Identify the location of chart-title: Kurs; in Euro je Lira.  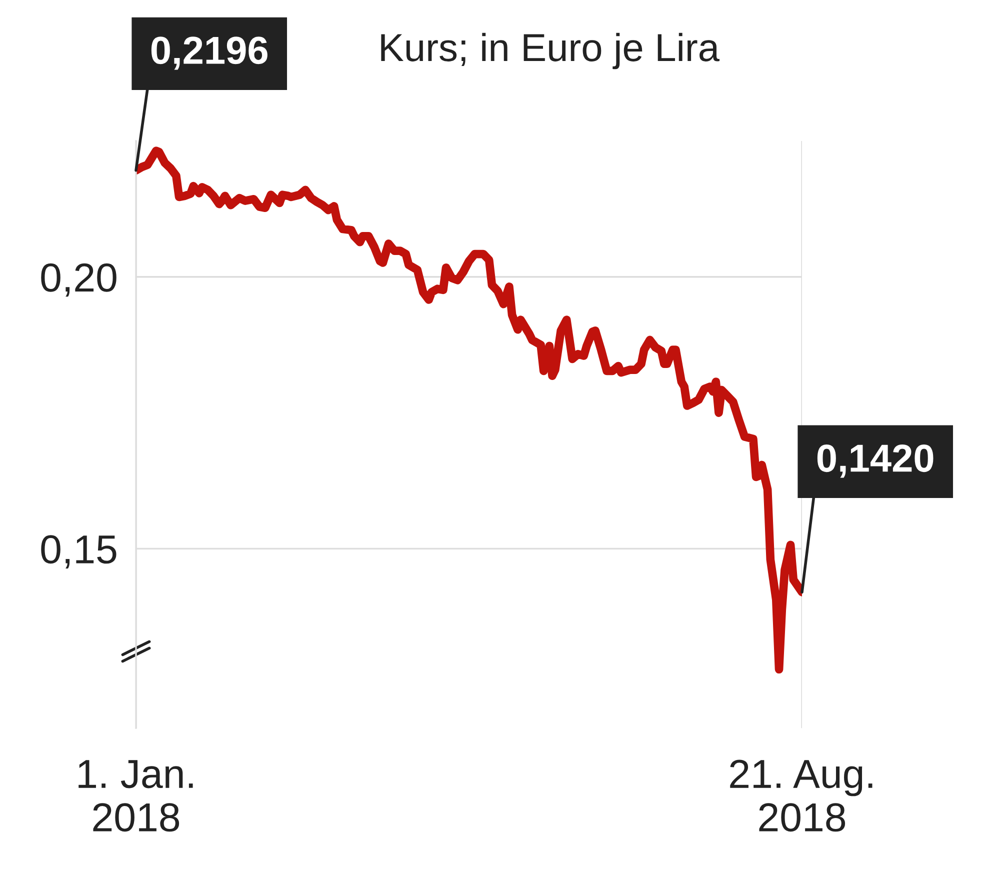
(550, 51).